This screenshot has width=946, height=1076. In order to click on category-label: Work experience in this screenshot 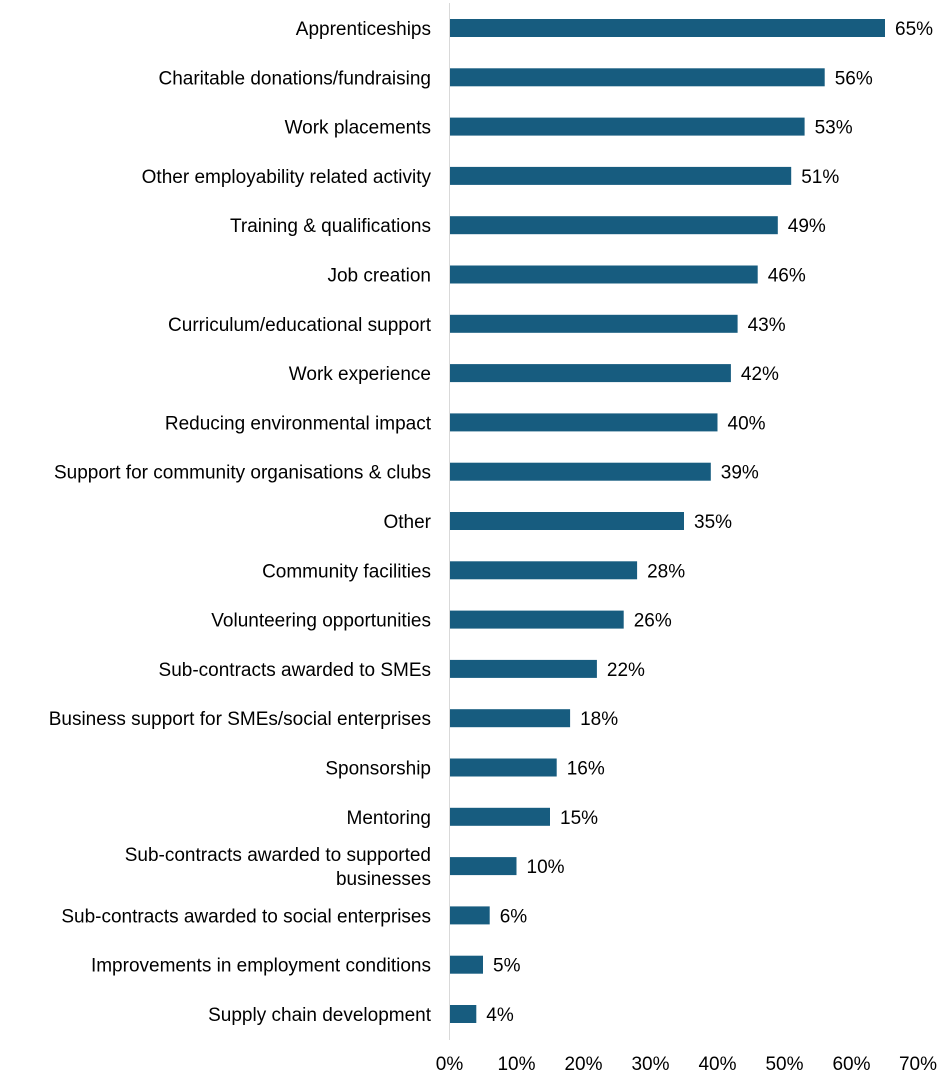, I will do `click(360, 374)`.